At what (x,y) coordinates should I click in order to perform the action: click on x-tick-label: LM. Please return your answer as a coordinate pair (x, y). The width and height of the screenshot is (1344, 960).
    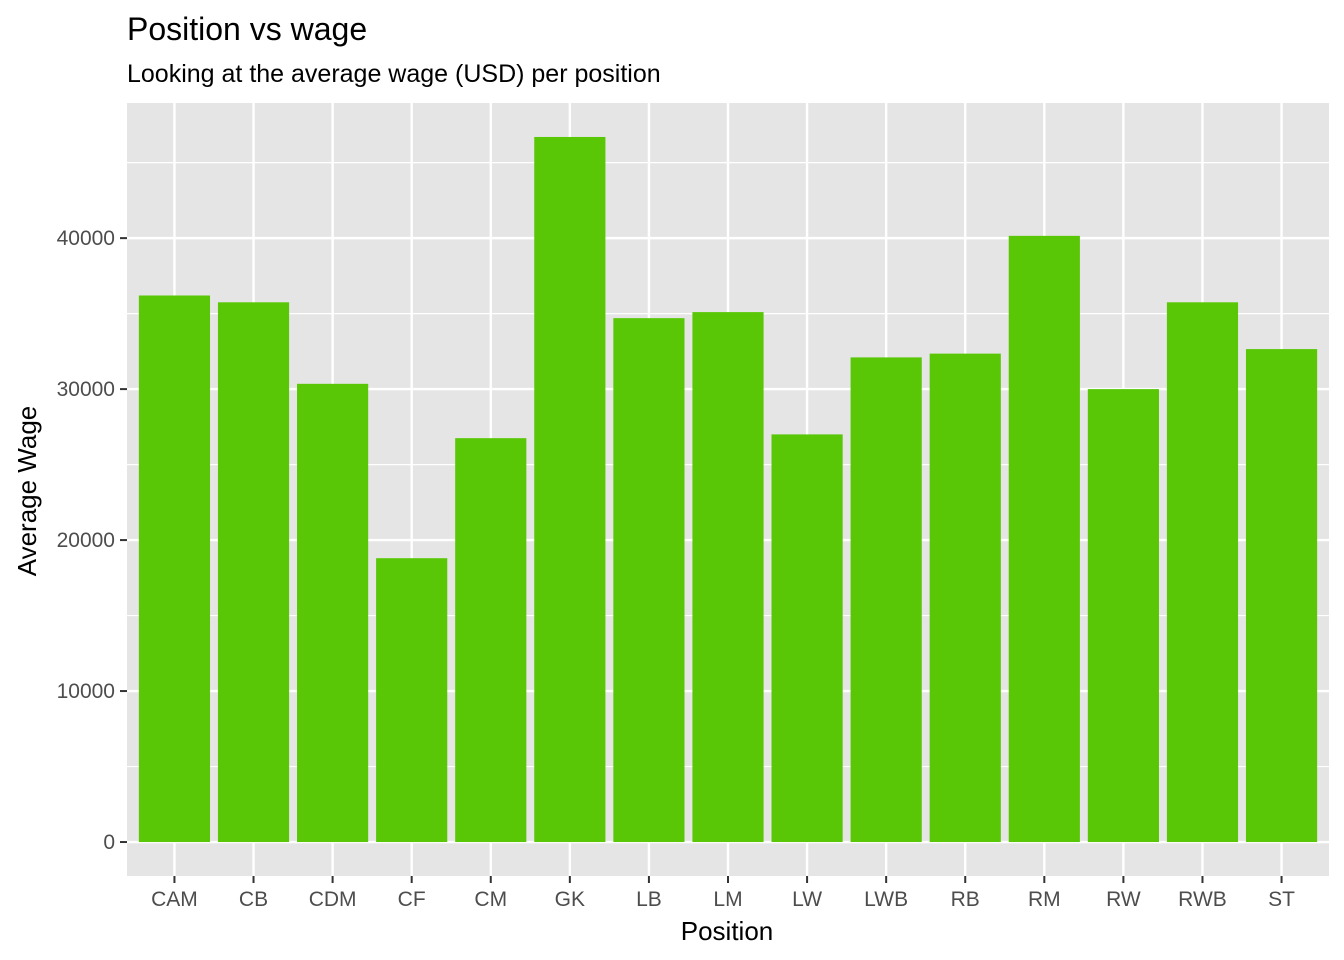
    Looking at the image, I should click on (727, 899).